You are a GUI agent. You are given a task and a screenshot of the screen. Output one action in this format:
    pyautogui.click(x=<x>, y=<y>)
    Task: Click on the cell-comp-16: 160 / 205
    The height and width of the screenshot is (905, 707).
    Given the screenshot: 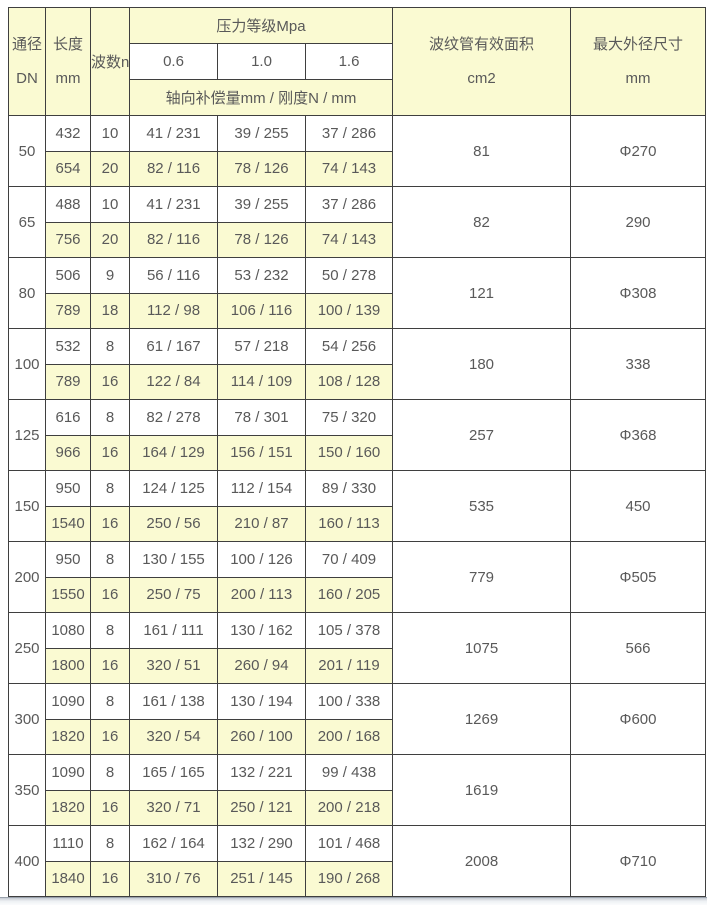 What is the action you would take?
    pyautogui.click(x=349, y=594)
    